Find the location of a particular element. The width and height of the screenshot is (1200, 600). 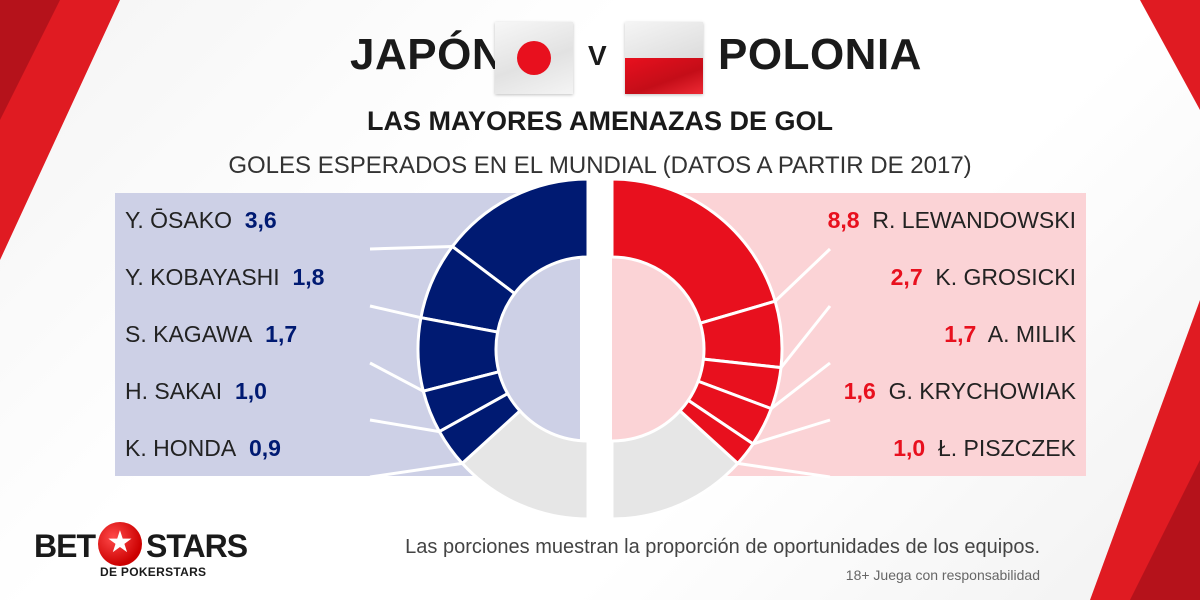

star-icon: ★ is located at coordinates (120, 544).